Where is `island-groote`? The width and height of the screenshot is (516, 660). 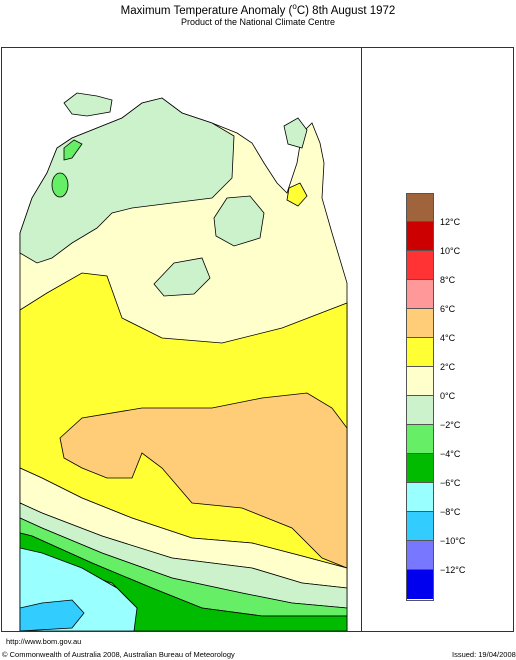
island-groote is located at coordinates (295, 133).